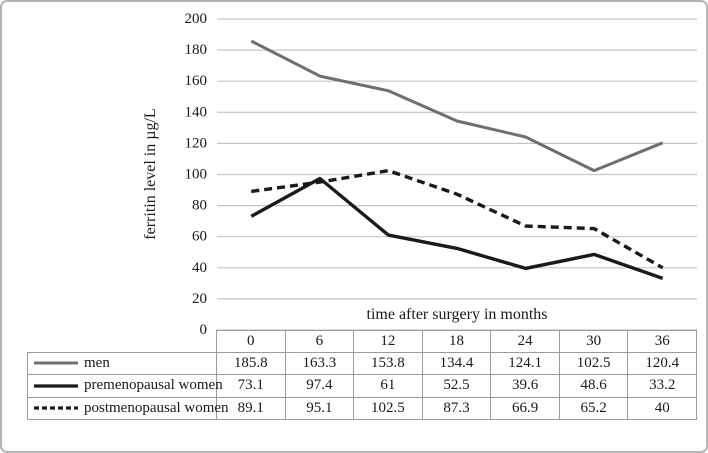  I want to click on legend-label: premenopausal women, so click(153, 385).